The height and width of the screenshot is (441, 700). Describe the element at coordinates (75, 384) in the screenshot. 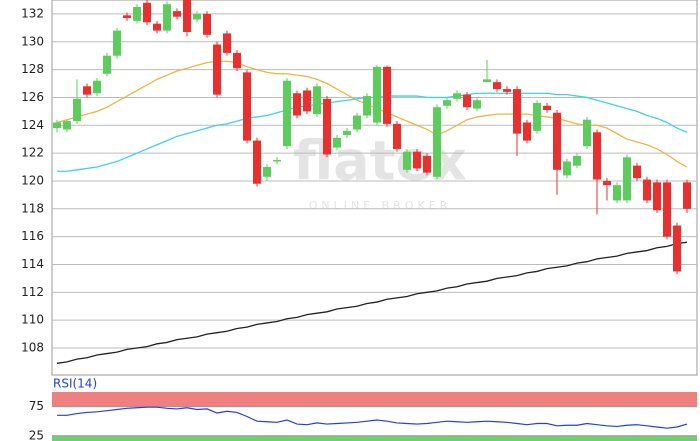

I see `panel-title: RSI(14)` at that location.